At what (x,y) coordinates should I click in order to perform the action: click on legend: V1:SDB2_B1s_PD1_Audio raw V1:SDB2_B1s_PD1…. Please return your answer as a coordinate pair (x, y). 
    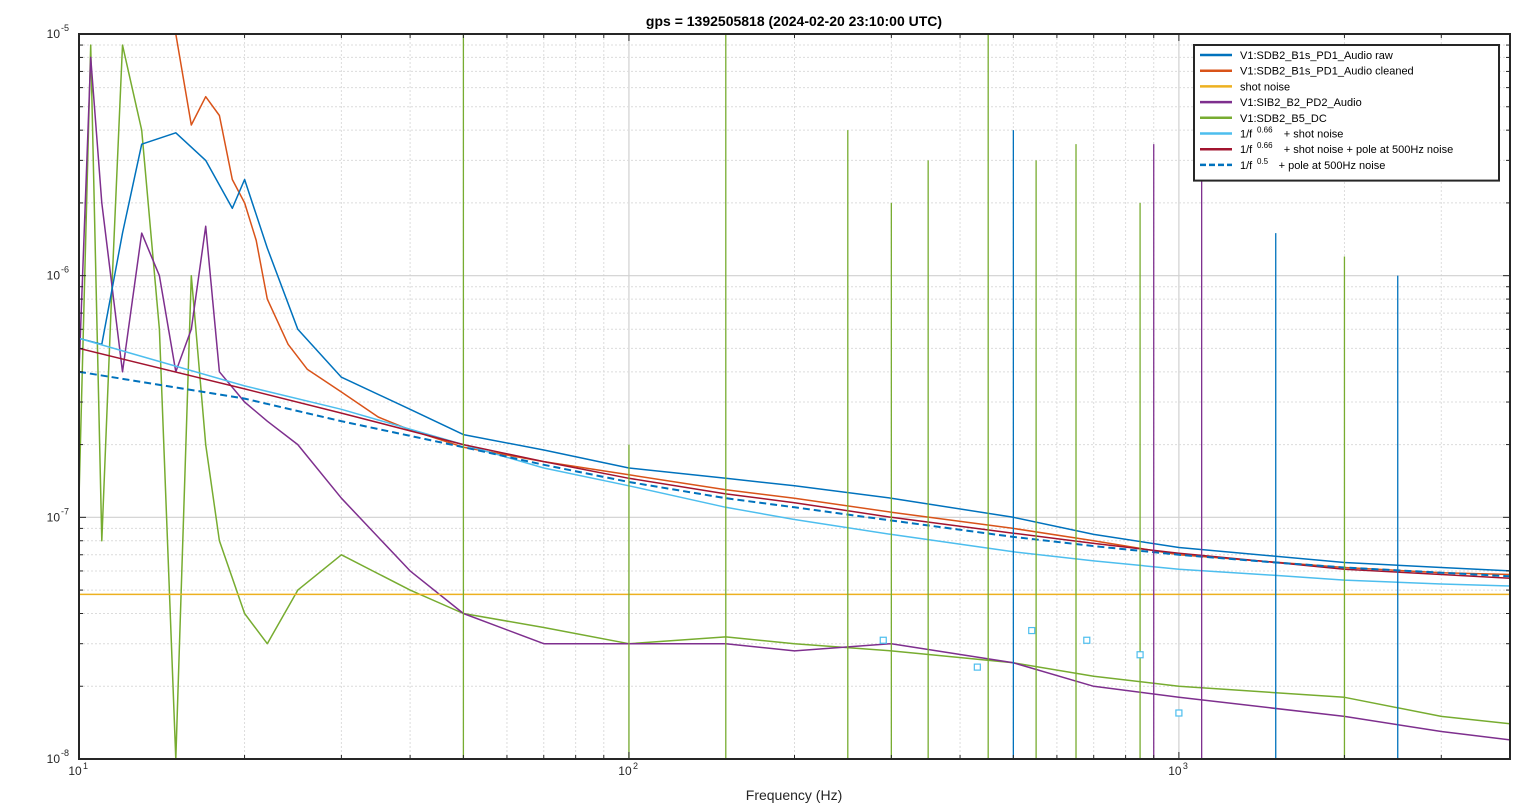
    Looking at the image, I should click on (1346, 113).